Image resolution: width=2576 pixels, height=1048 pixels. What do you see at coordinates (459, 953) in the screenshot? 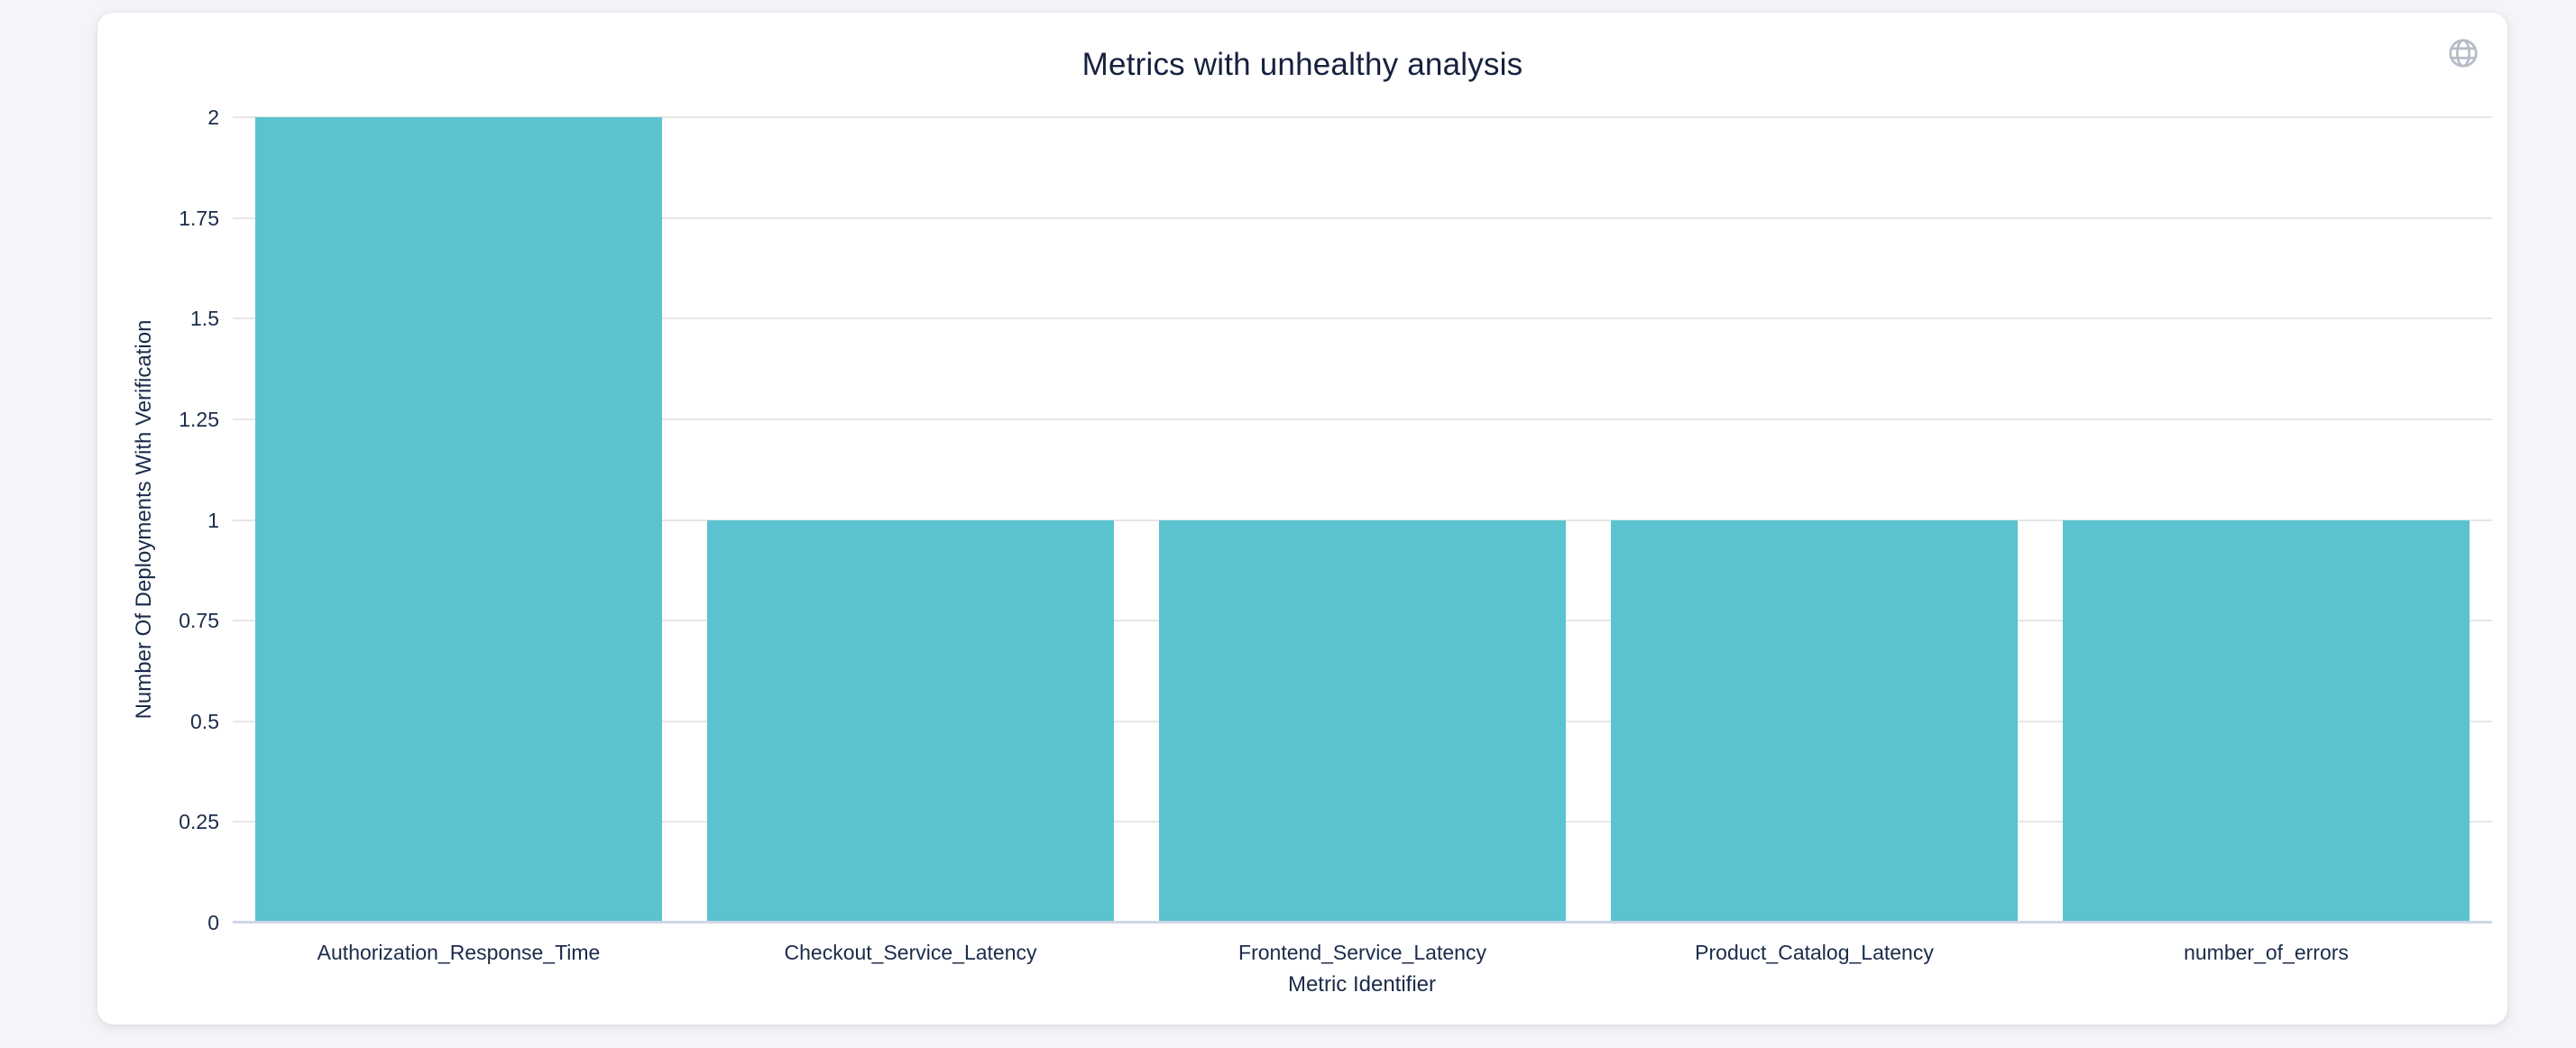
I see `x-tick-label: Authorization_Response_Time` at bounding box center [459, 953].